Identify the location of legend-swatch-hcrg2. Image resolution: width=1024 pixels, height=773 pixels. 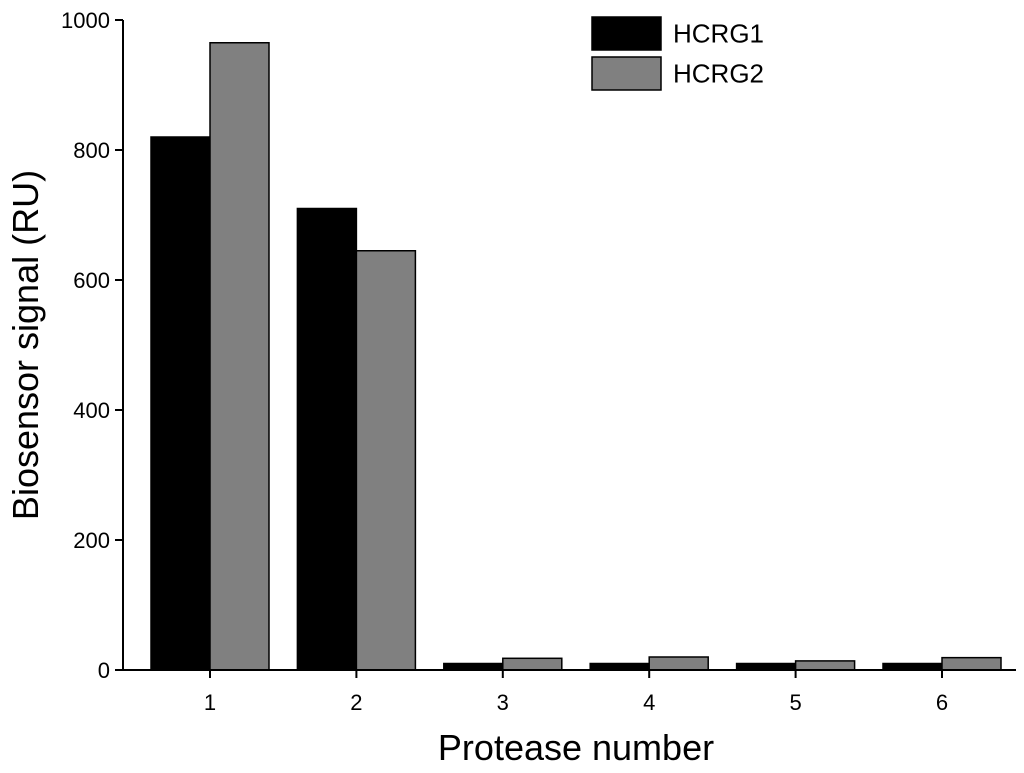
(626, 73).